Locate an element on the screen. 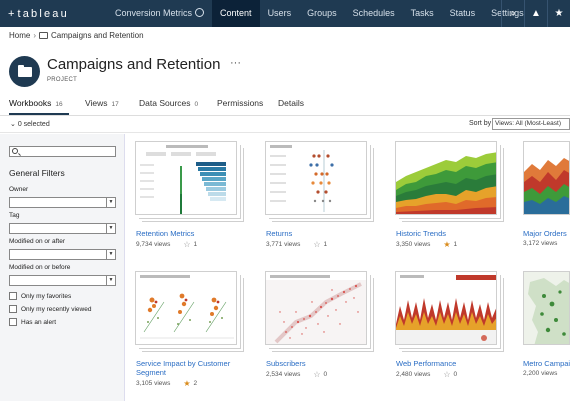  breadcrumb-project: Campaigns and Retention is located at coordinates (97, 35).